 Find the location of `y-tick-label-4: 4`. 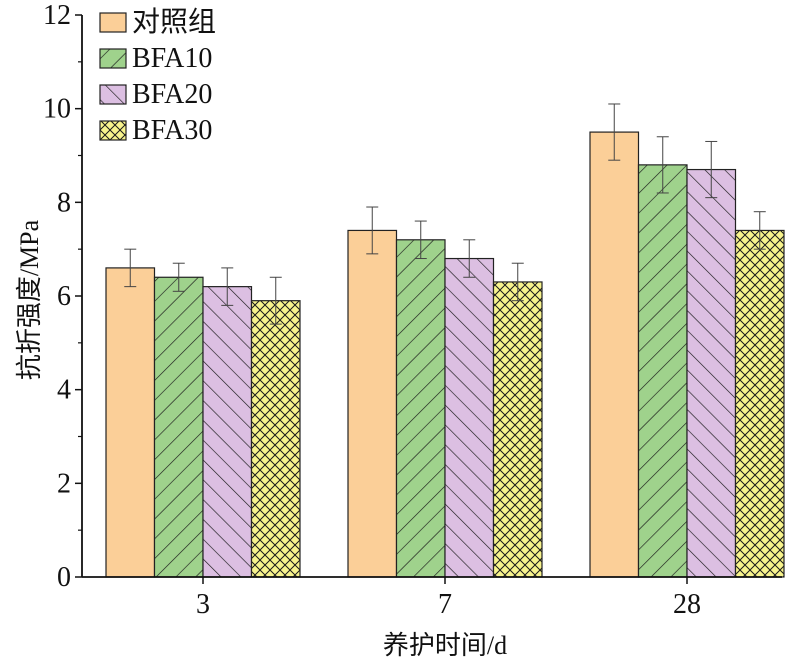

y-tick-label-4: 4 is located at coordinates (64, 390).